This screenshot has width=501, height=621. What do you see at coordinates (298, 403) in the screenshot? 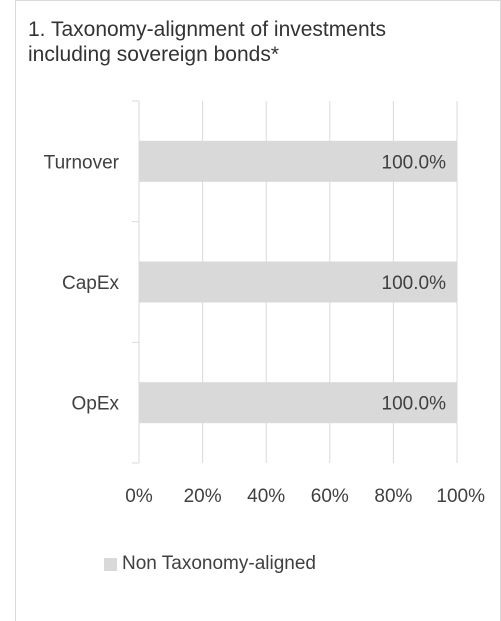
I see `bar-opex` at bounding box center [298, 403].